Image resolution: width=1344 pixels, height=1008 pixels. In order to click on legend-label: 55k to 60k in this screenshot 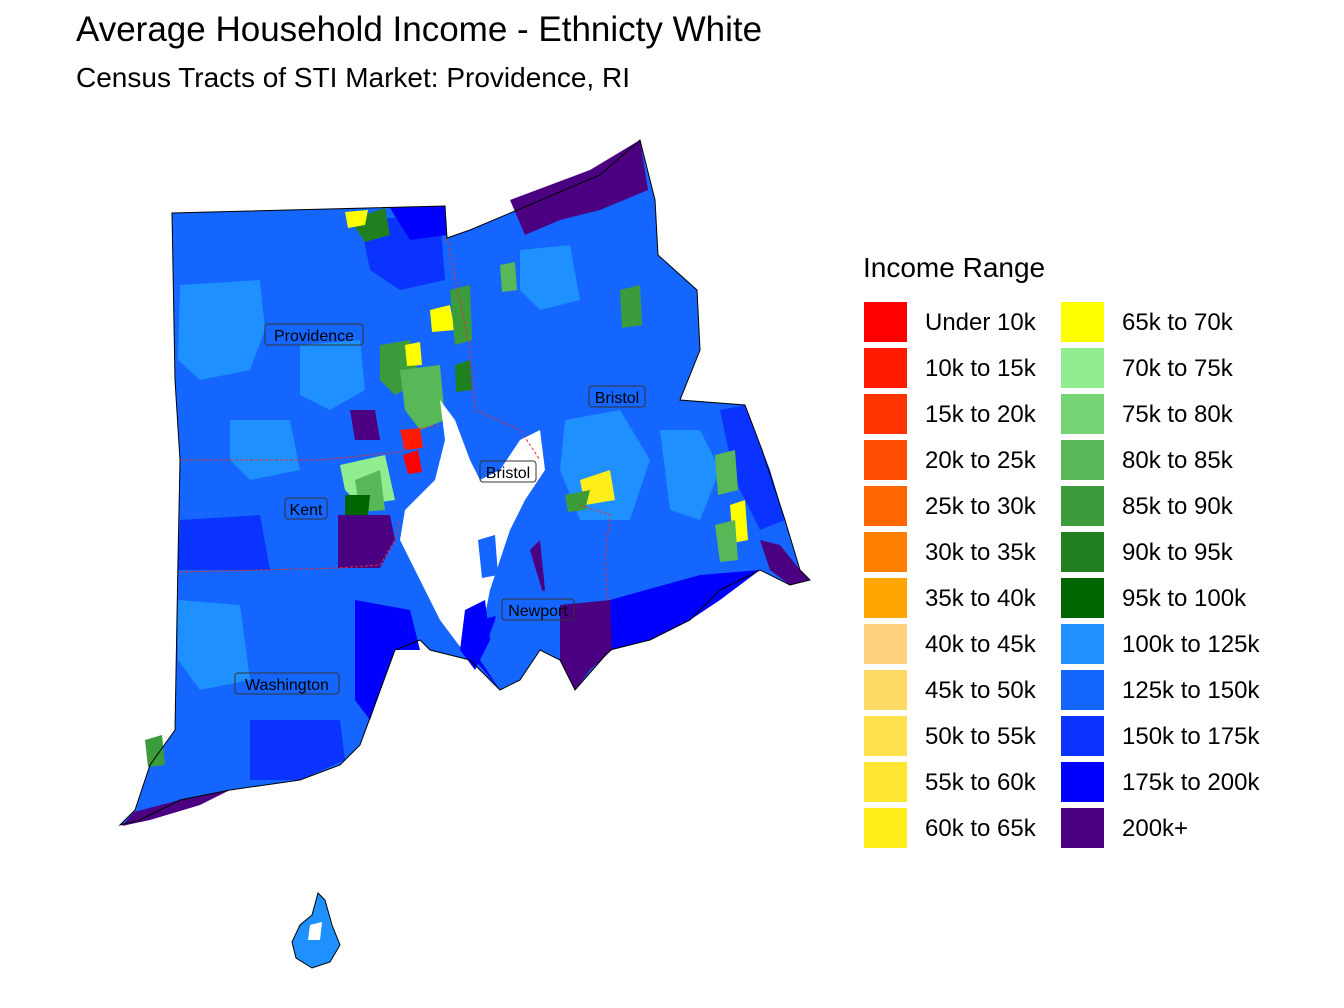, I will do `click(980, 782)`.